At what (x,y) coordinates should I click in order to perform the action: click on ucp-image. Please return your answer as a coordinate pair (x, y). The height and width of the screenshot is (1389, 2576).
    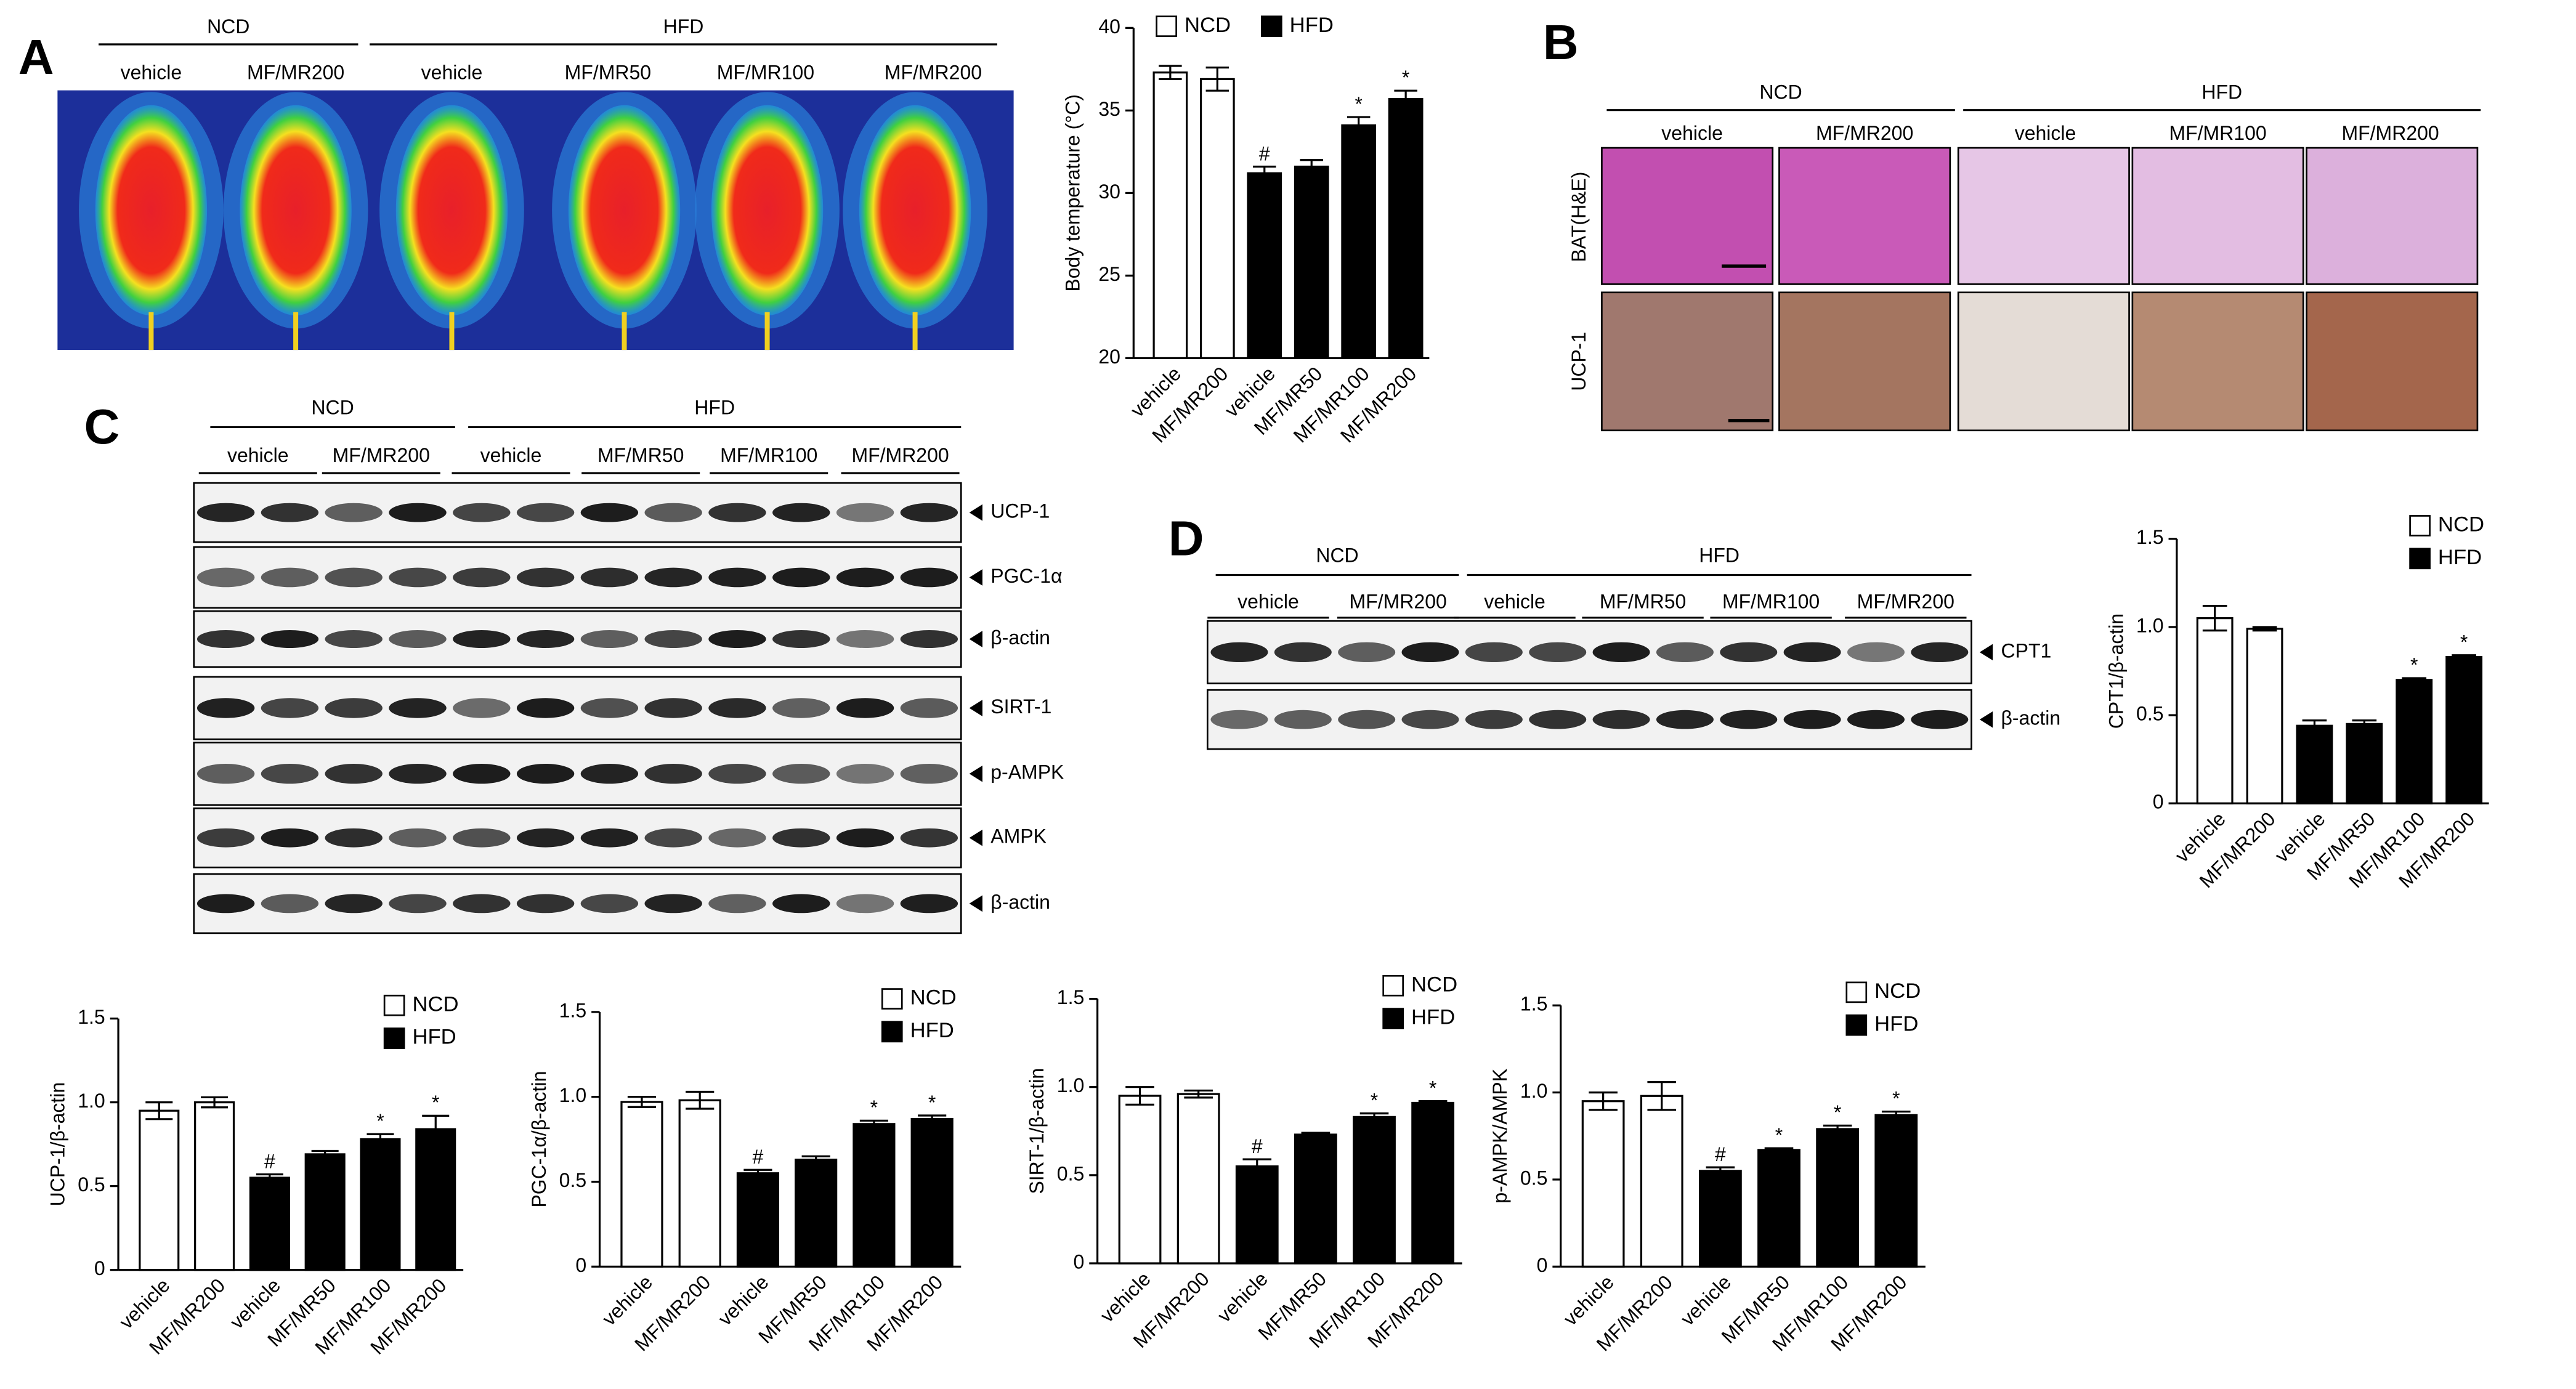
    Looking at the image, I should click on (1687, 362).